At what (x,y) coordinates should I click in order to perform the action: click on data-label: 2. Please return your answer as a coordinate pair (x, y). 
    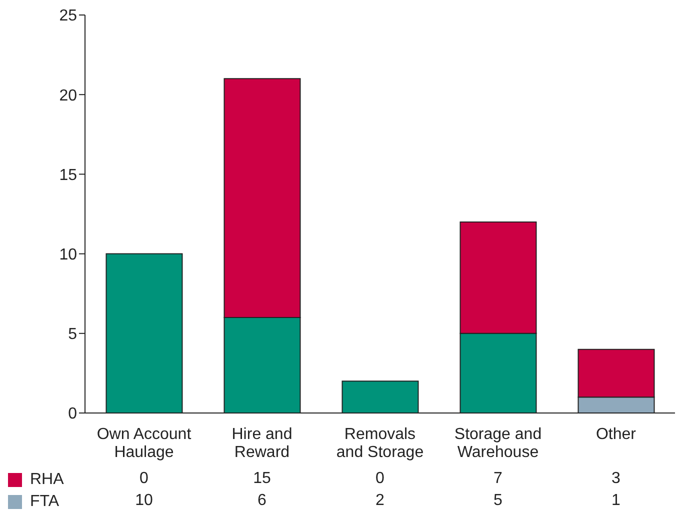
    Looking at the image, I should click on (380, 501).